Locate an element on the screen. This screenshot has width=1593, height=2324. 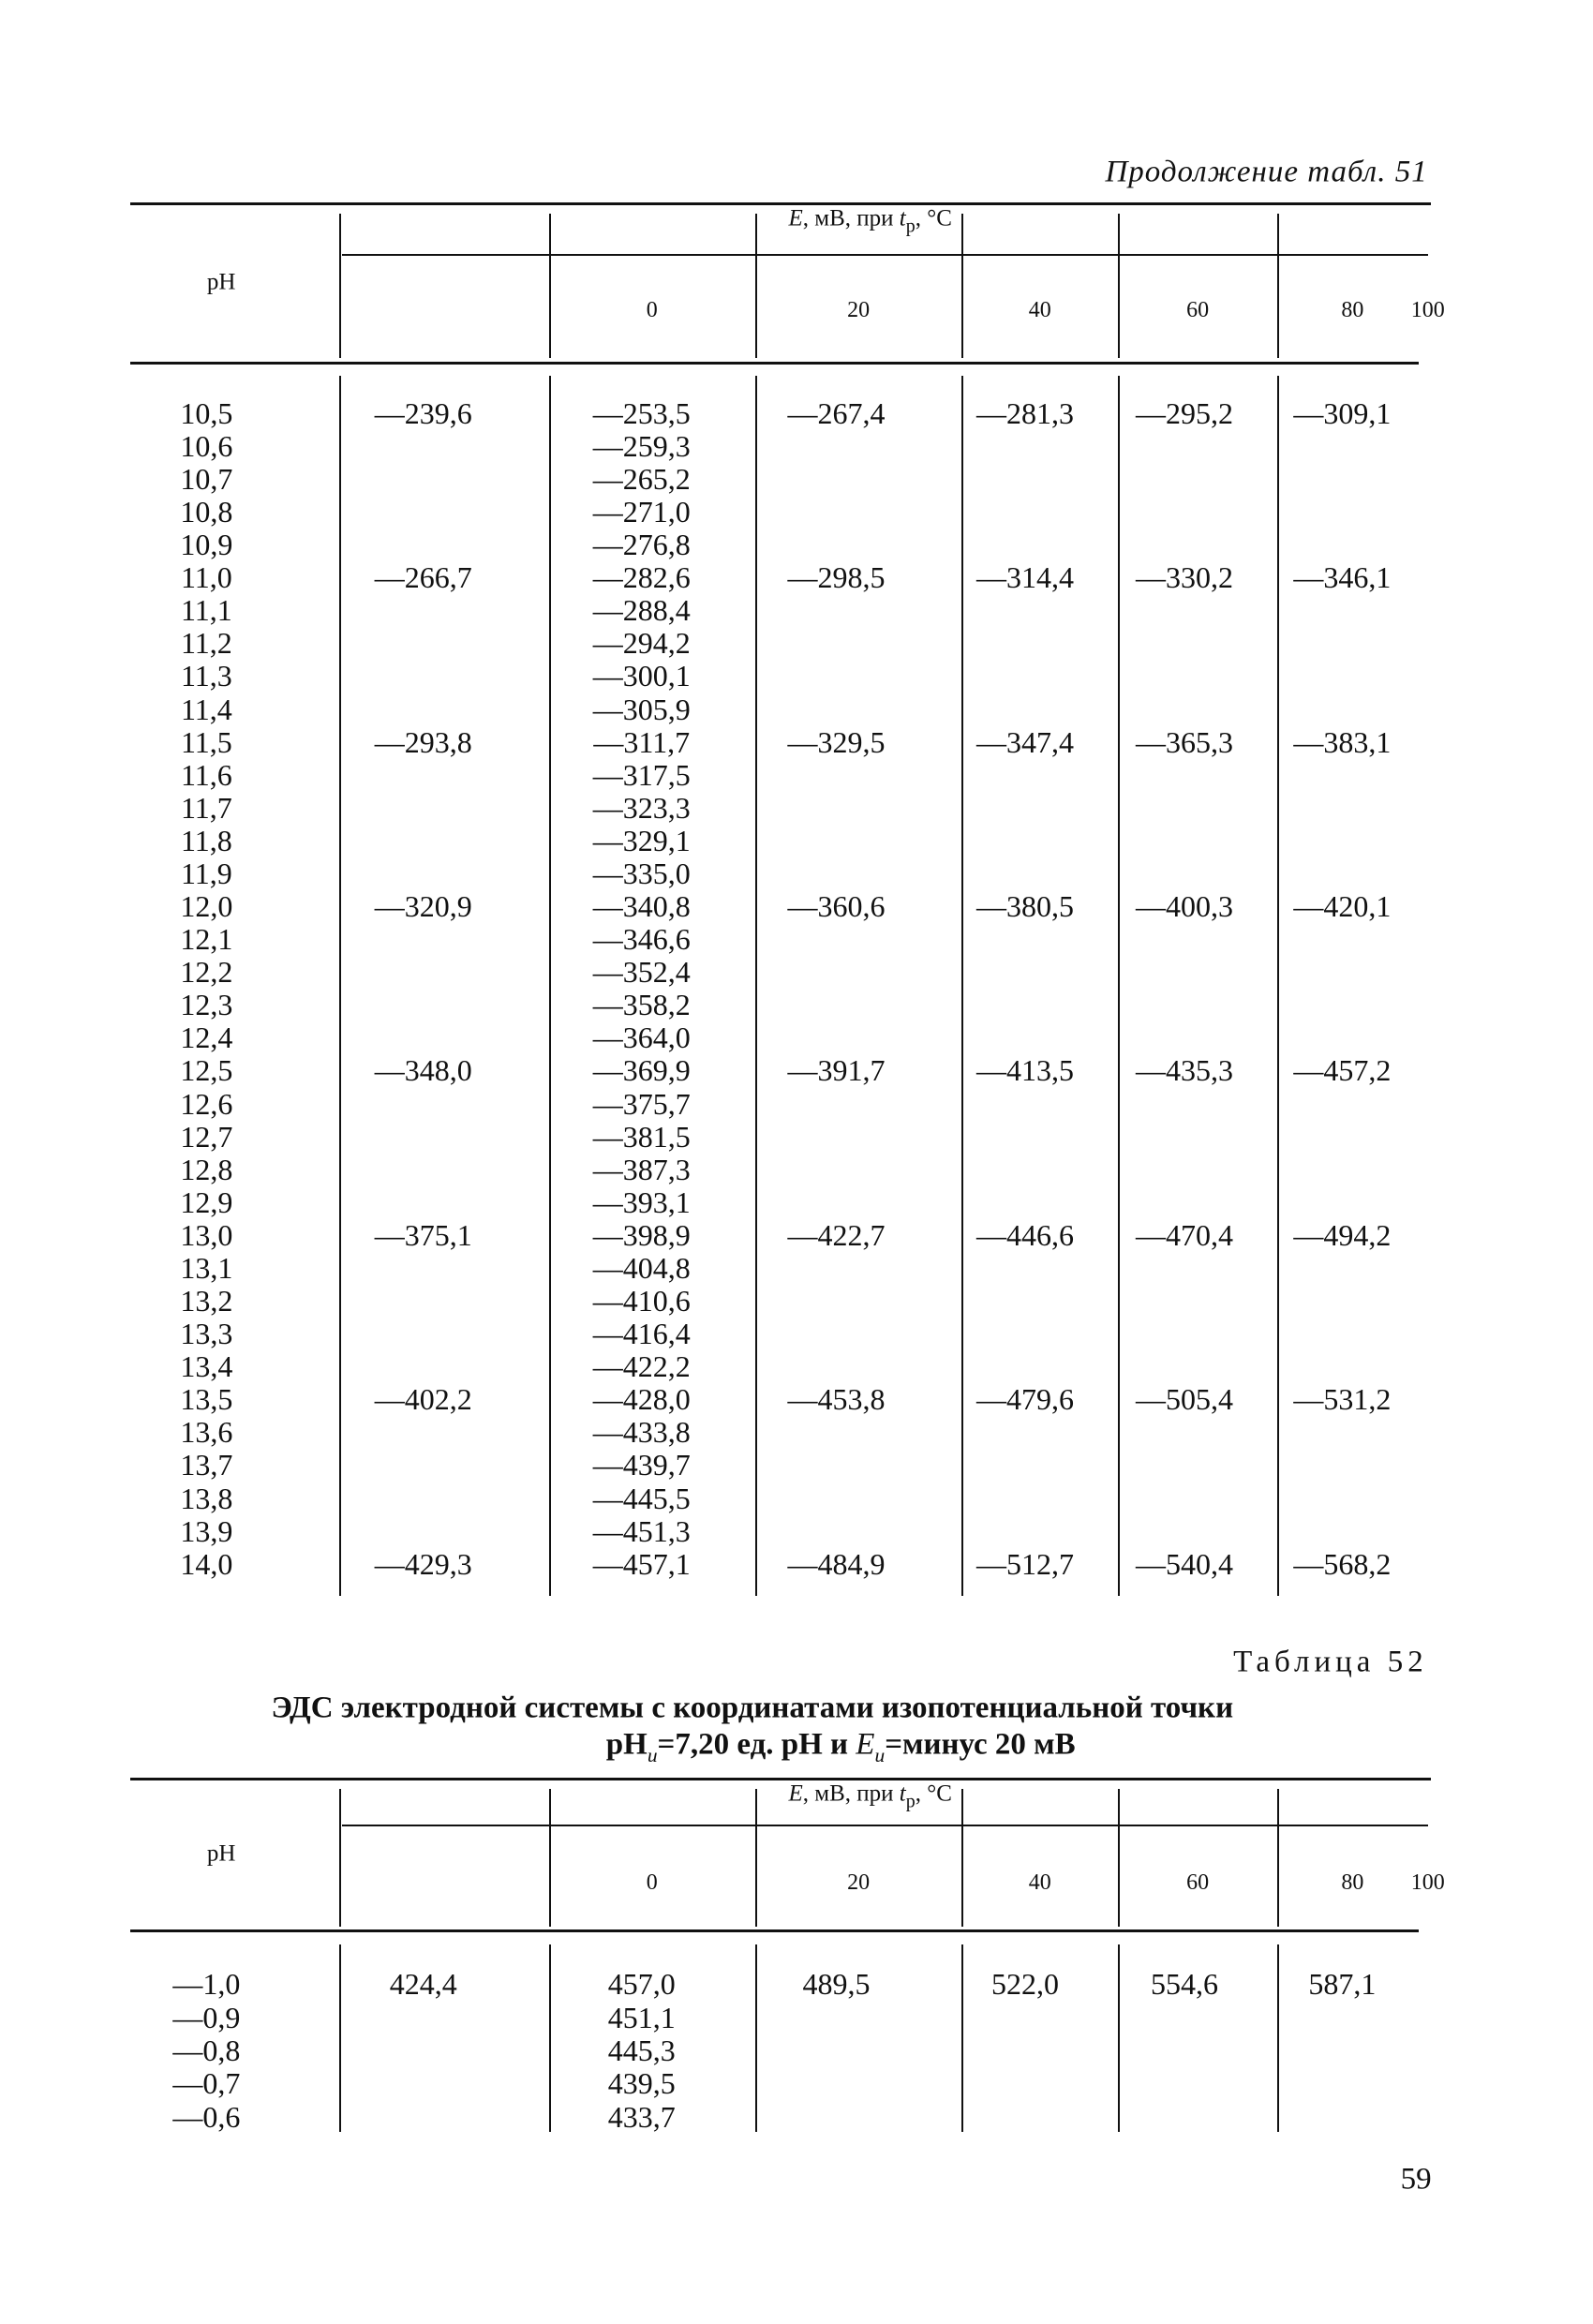
row-label: 13,4 is located at coordinates (206, 1366).